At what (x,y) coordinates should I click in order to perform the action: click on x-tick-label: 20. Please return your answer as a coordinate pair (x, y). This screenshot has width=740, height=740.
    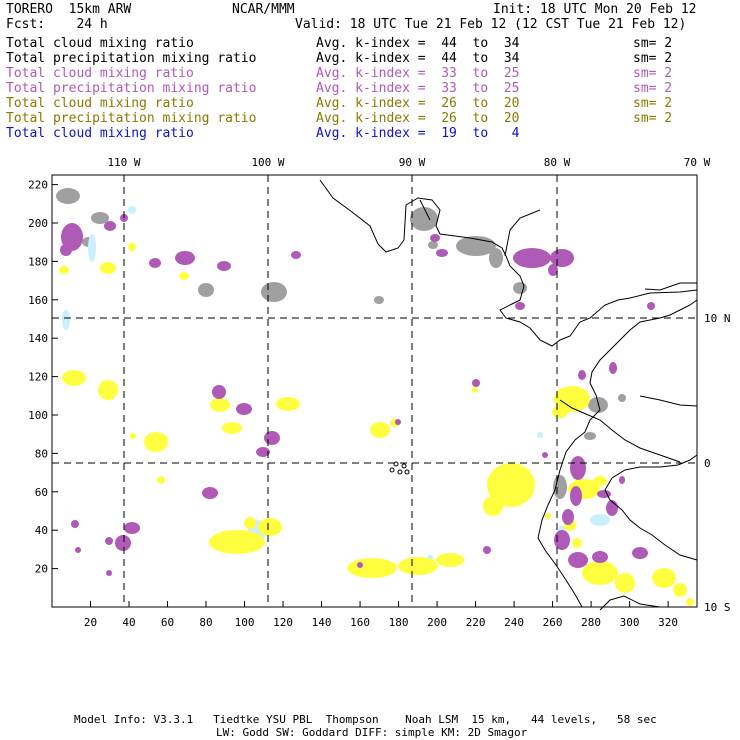
    Looking at the image, I should click on (90, 622).